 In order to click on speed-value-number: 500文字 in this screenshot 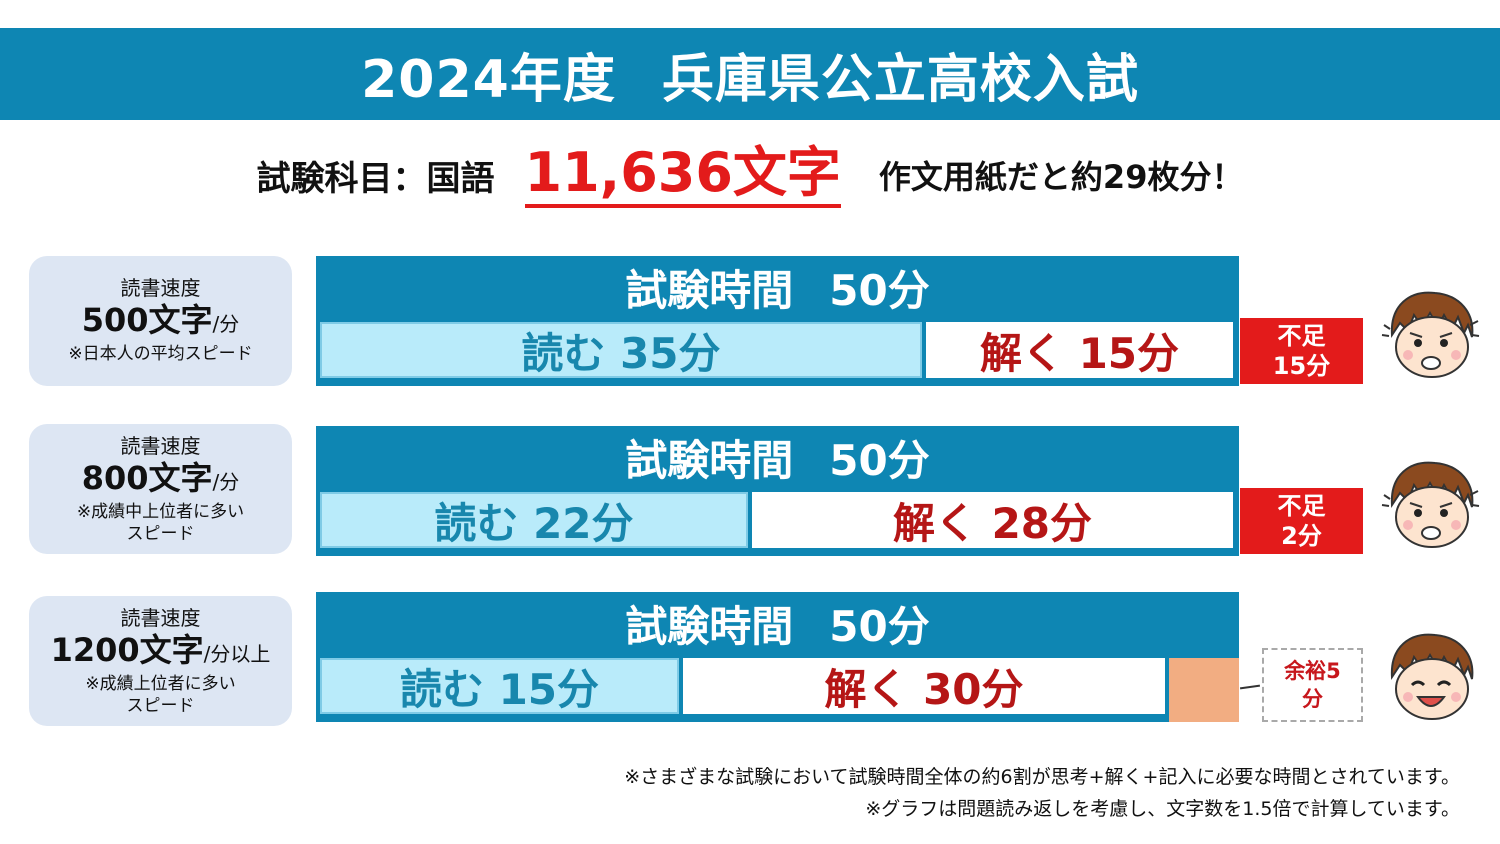, I will do `click(147, 320)`.